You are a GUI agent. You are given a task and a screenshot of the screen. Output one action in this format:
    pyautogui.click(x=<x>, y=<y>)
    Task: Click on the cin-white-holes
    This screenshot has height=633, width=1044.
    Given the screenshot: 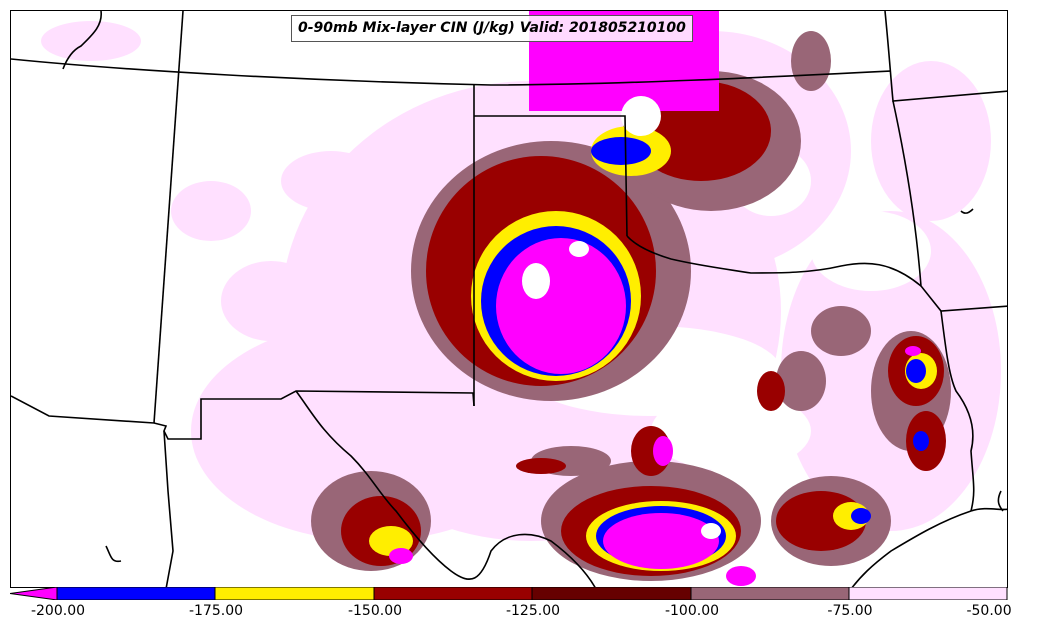 What is the action you would take?
    pyautogui.click(x=621, y=317)
    